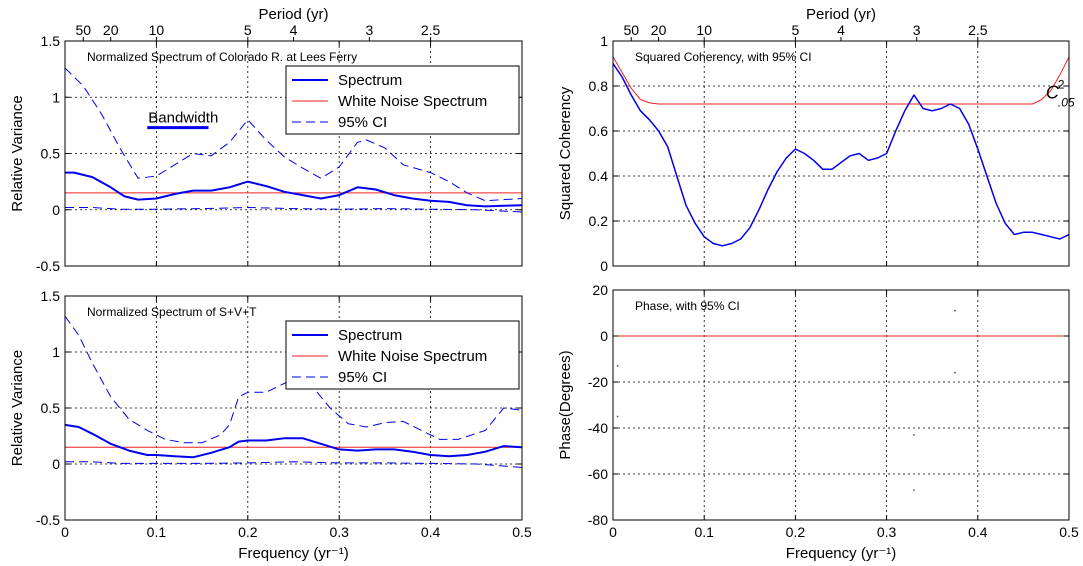  Describe the element at coordinates (598, 520) in the screenshot. I see `y-tick-label: -80` at that location.